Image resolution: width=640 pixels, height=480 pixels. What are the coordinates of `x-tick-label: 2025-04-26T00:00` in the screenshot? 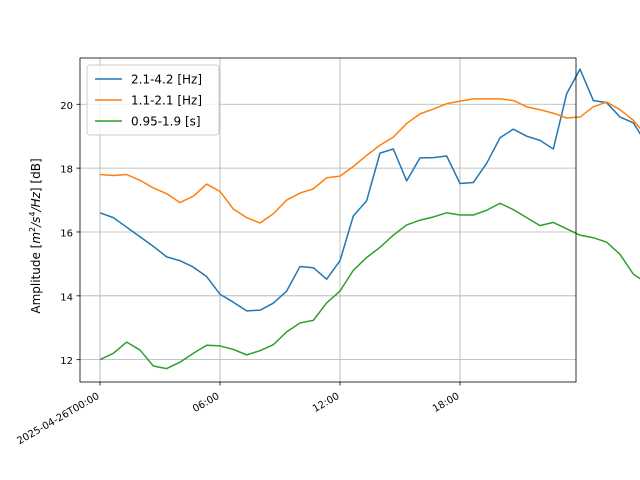 It's located at (58, 419).